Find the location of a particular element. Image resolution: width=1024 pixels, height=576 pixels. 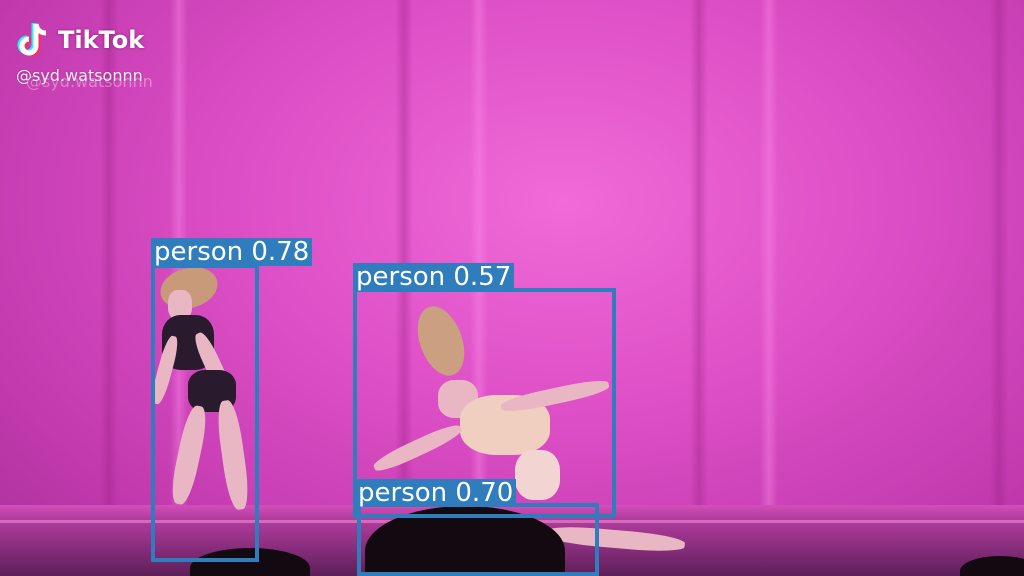

detection-label: person 0.57 is located at coordinates (434, 277).